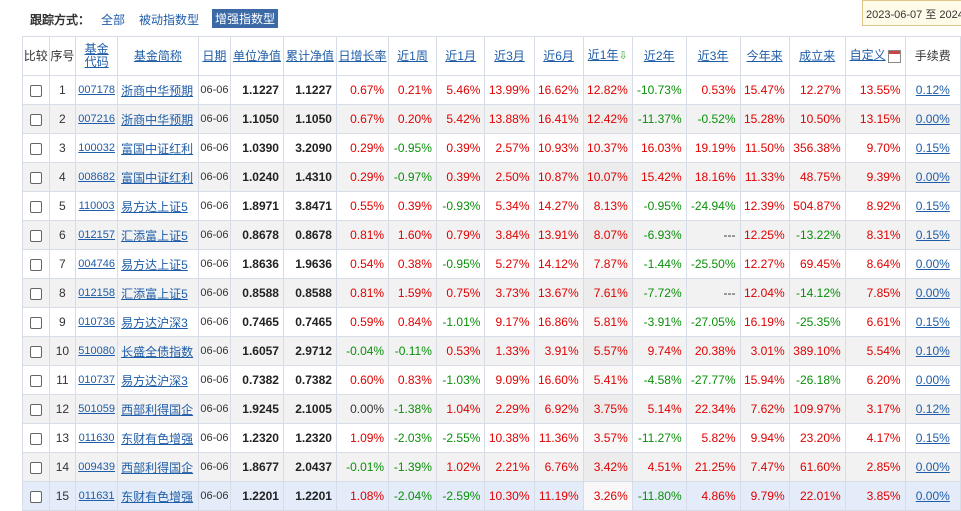  What do you see at coordinates (96, 380) in the screenshot?
I see `fund-code-link: 010737` at bounding box center [96, 380].